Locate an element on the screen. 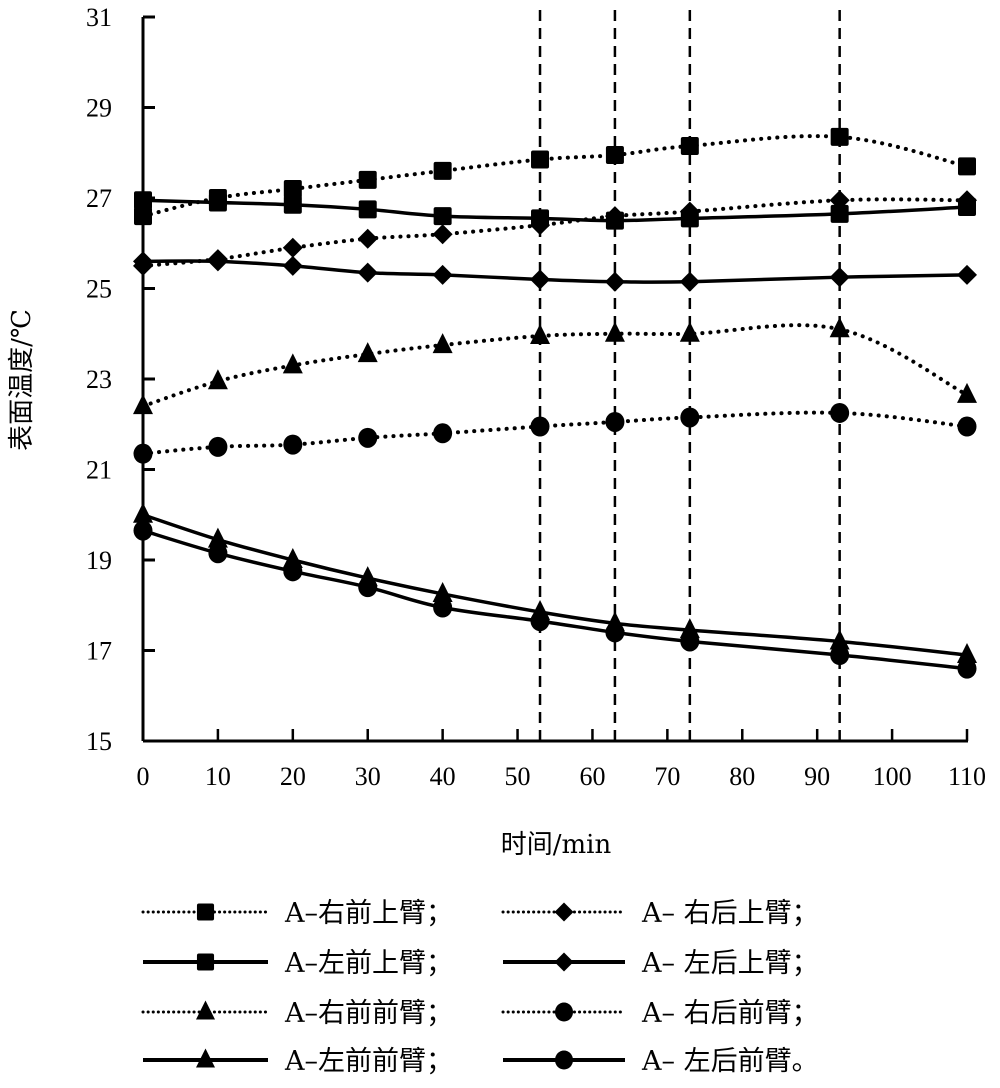 This screenshot has height=1088, width=1000. x-tick-label: 20 is located at coordinates (293, 776).